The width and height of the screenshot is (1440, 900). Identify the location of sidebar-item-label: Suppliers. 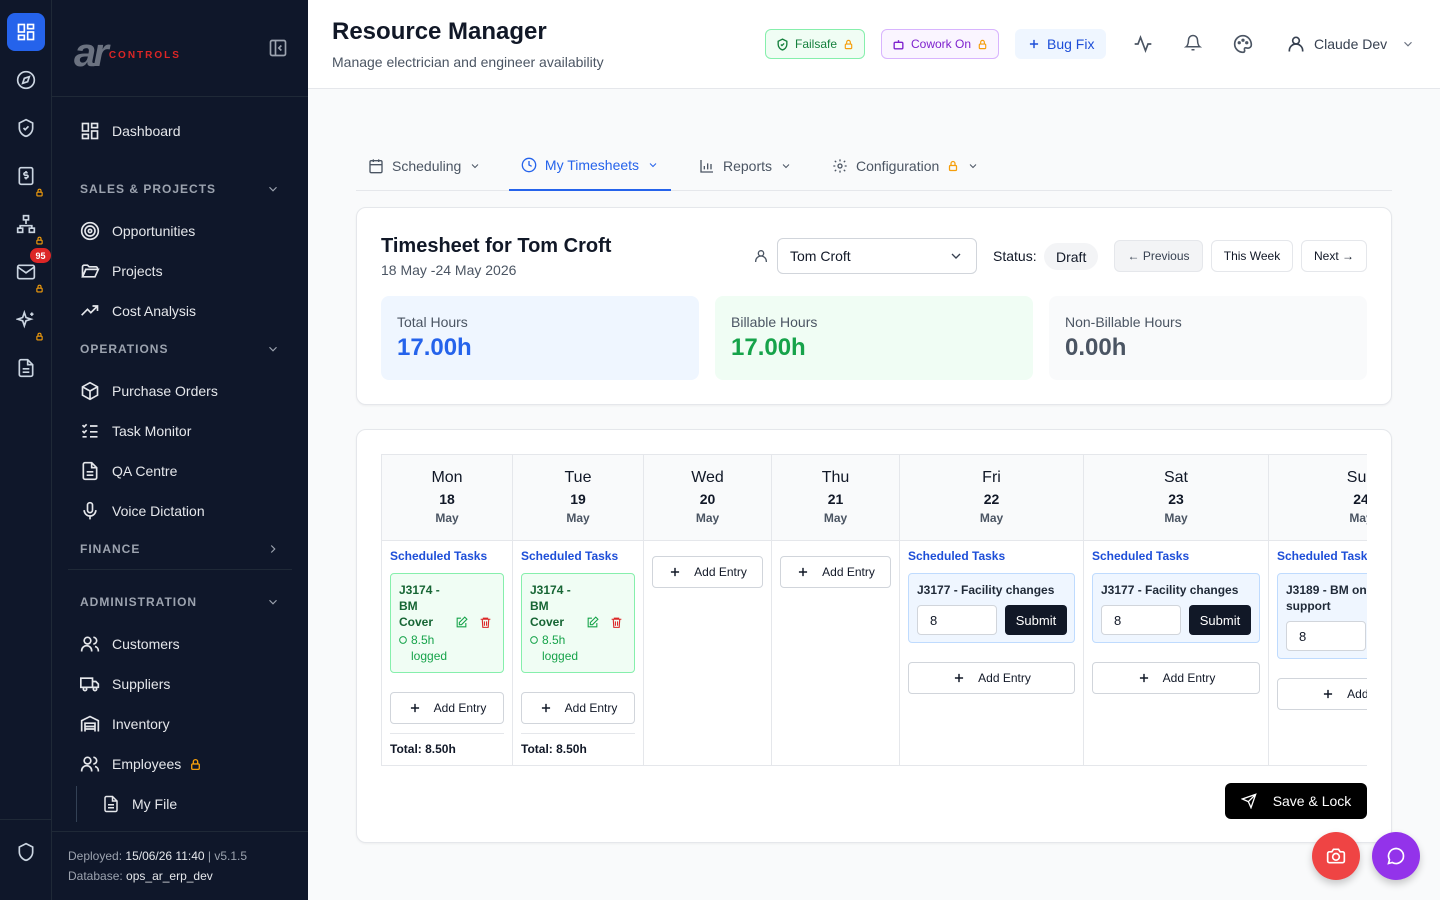
(141, 684).